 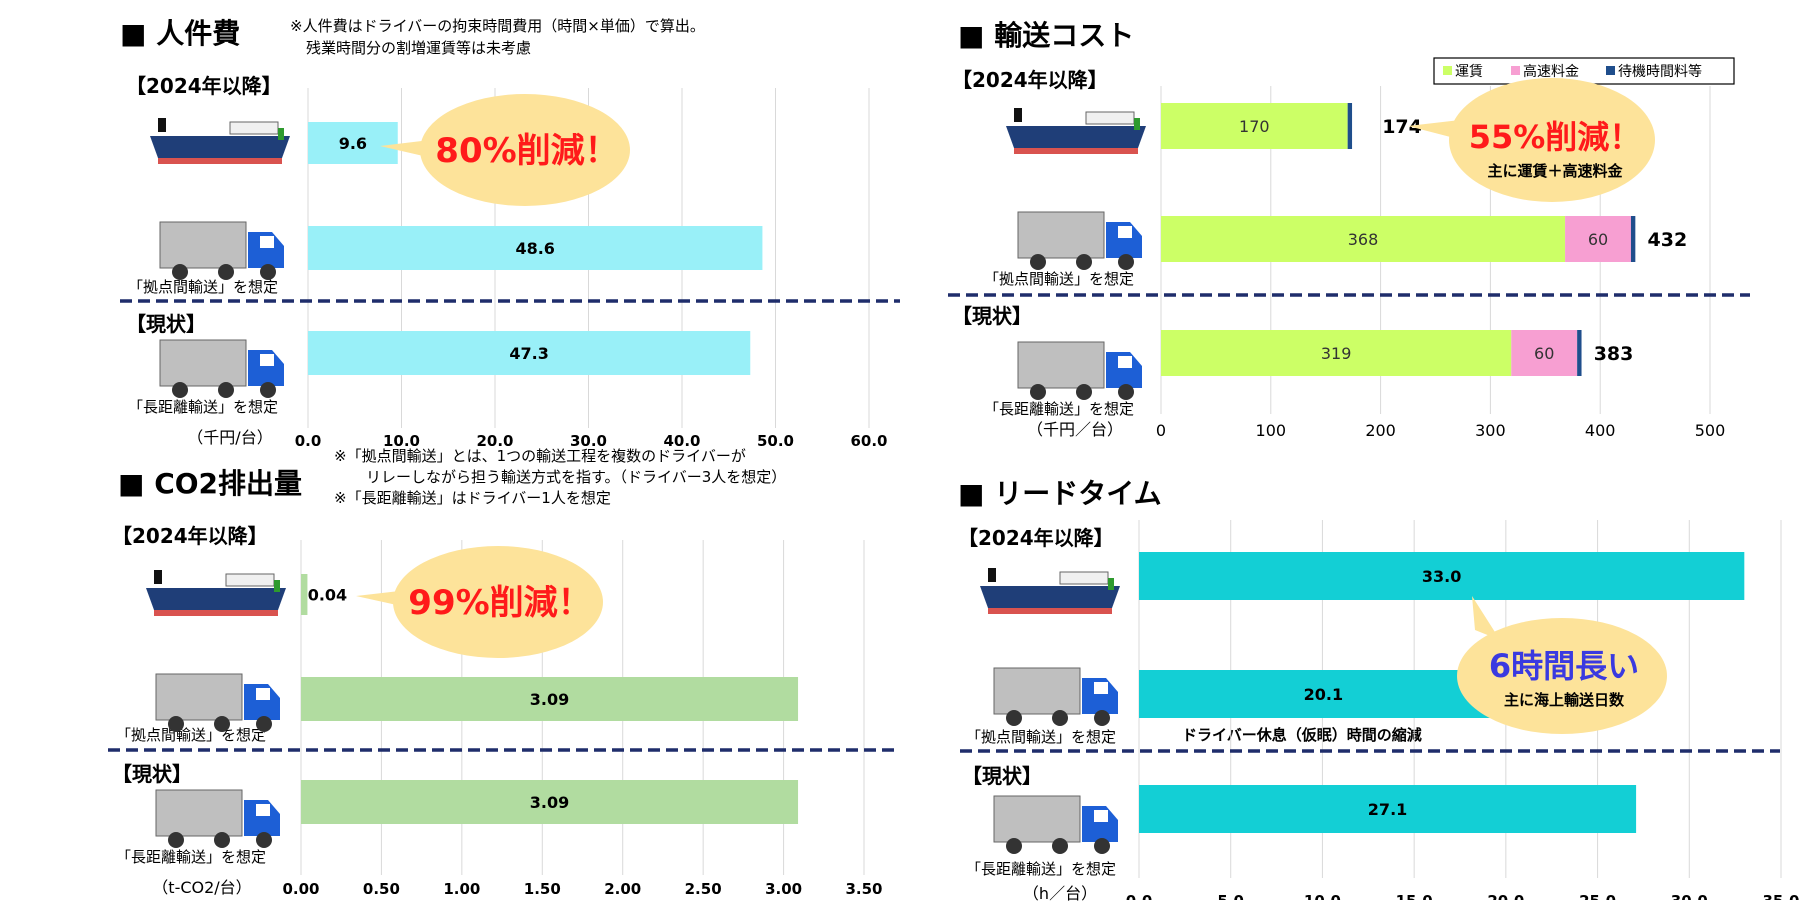 I want to click on transport-section-after: 【2024年以降】, so click(x=1030, y=80).